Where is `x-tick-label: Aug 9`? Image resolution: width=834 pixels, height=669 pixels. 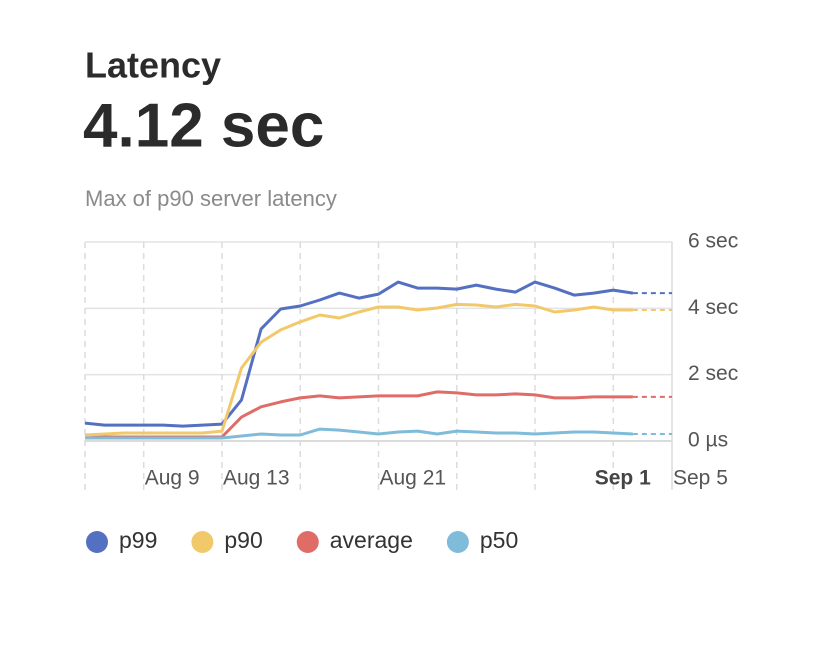
x-tick-label: Aug 9 is located at coordinates (172, 478).